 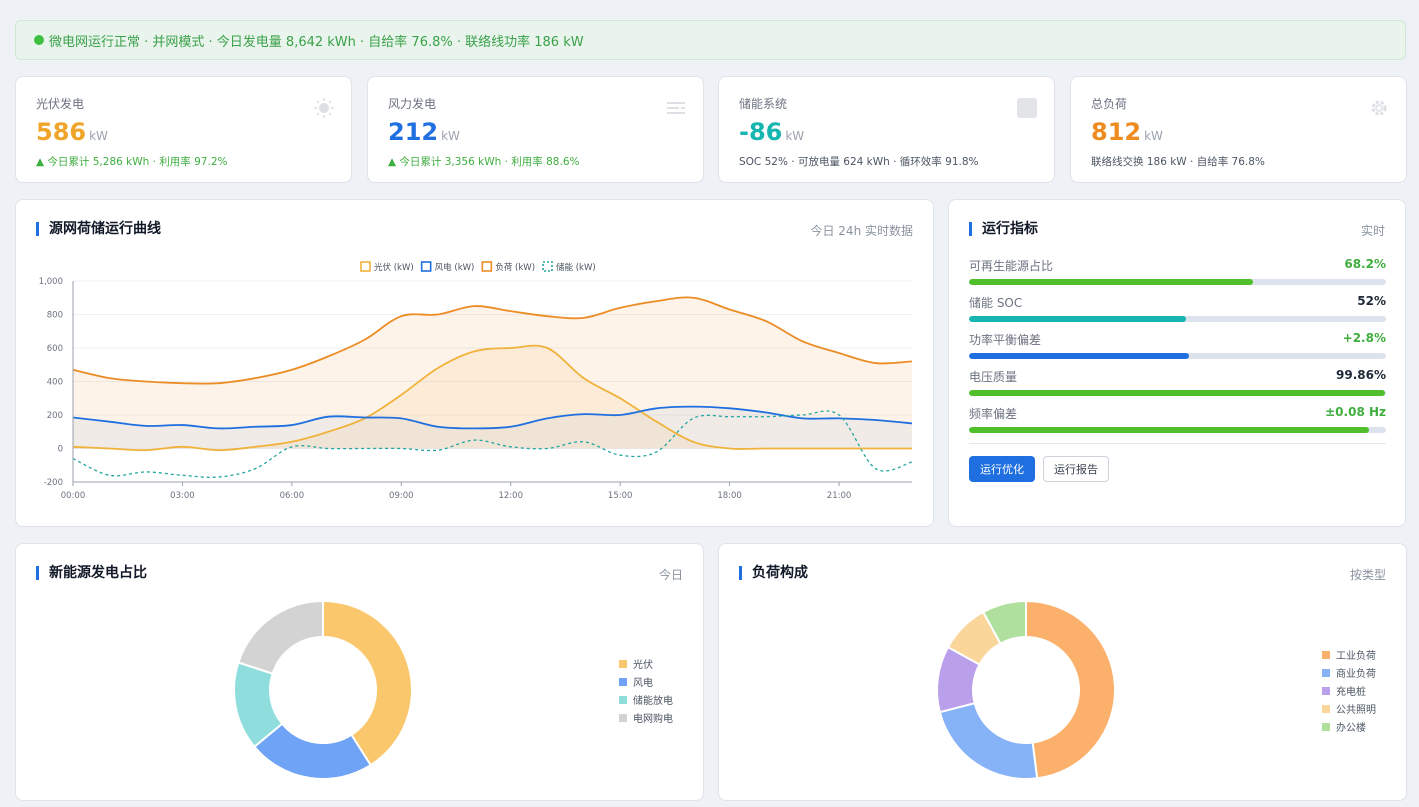 I want to click on x-tick-label: 15:00, so click(x=620, y=496).